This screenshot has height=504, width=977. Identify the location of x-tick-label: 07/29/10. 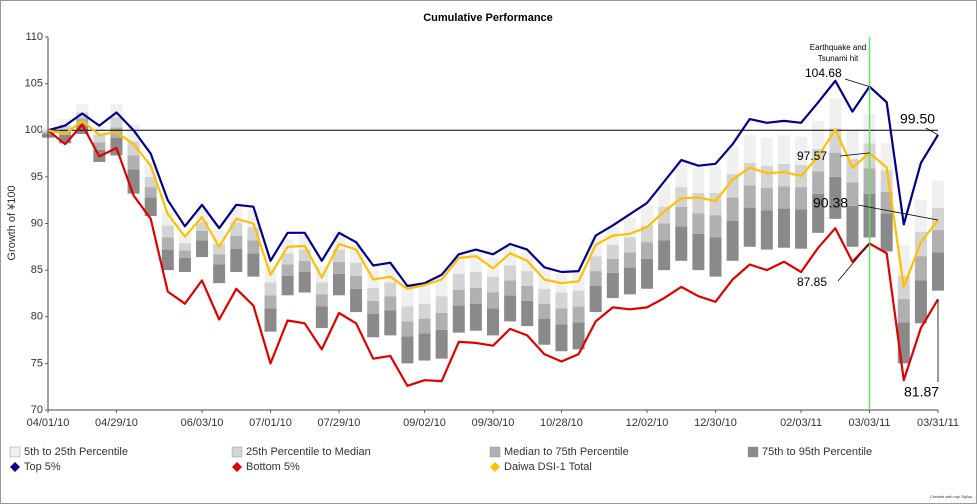
(339, 423).